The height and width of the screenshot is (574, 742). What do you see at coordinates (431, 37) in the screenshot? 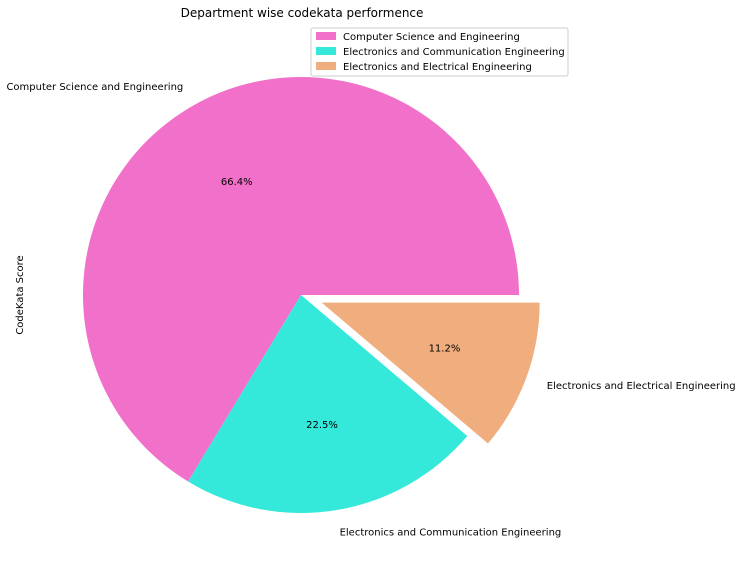
I see `legend-entry-label: Computer Science and Engineering` at bounding box center [431, 37].